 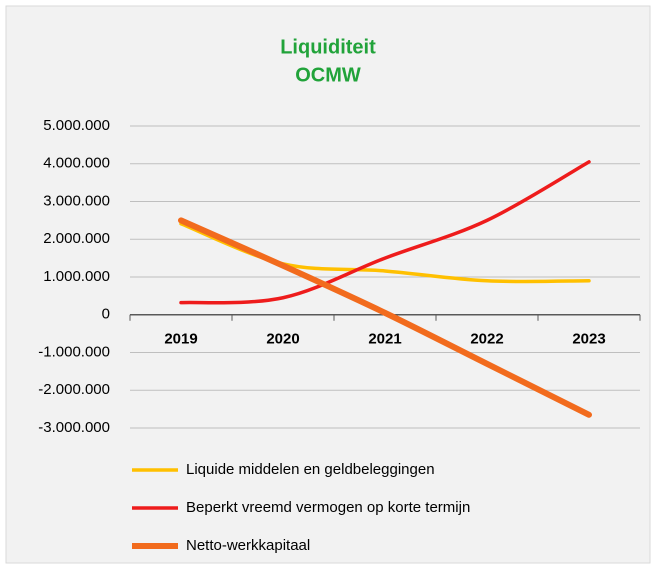 What do you see at coordinates (74, 427) in the screenshot?
I see `y-tick-label: -3.000.000` at bounding box center [74, 427].